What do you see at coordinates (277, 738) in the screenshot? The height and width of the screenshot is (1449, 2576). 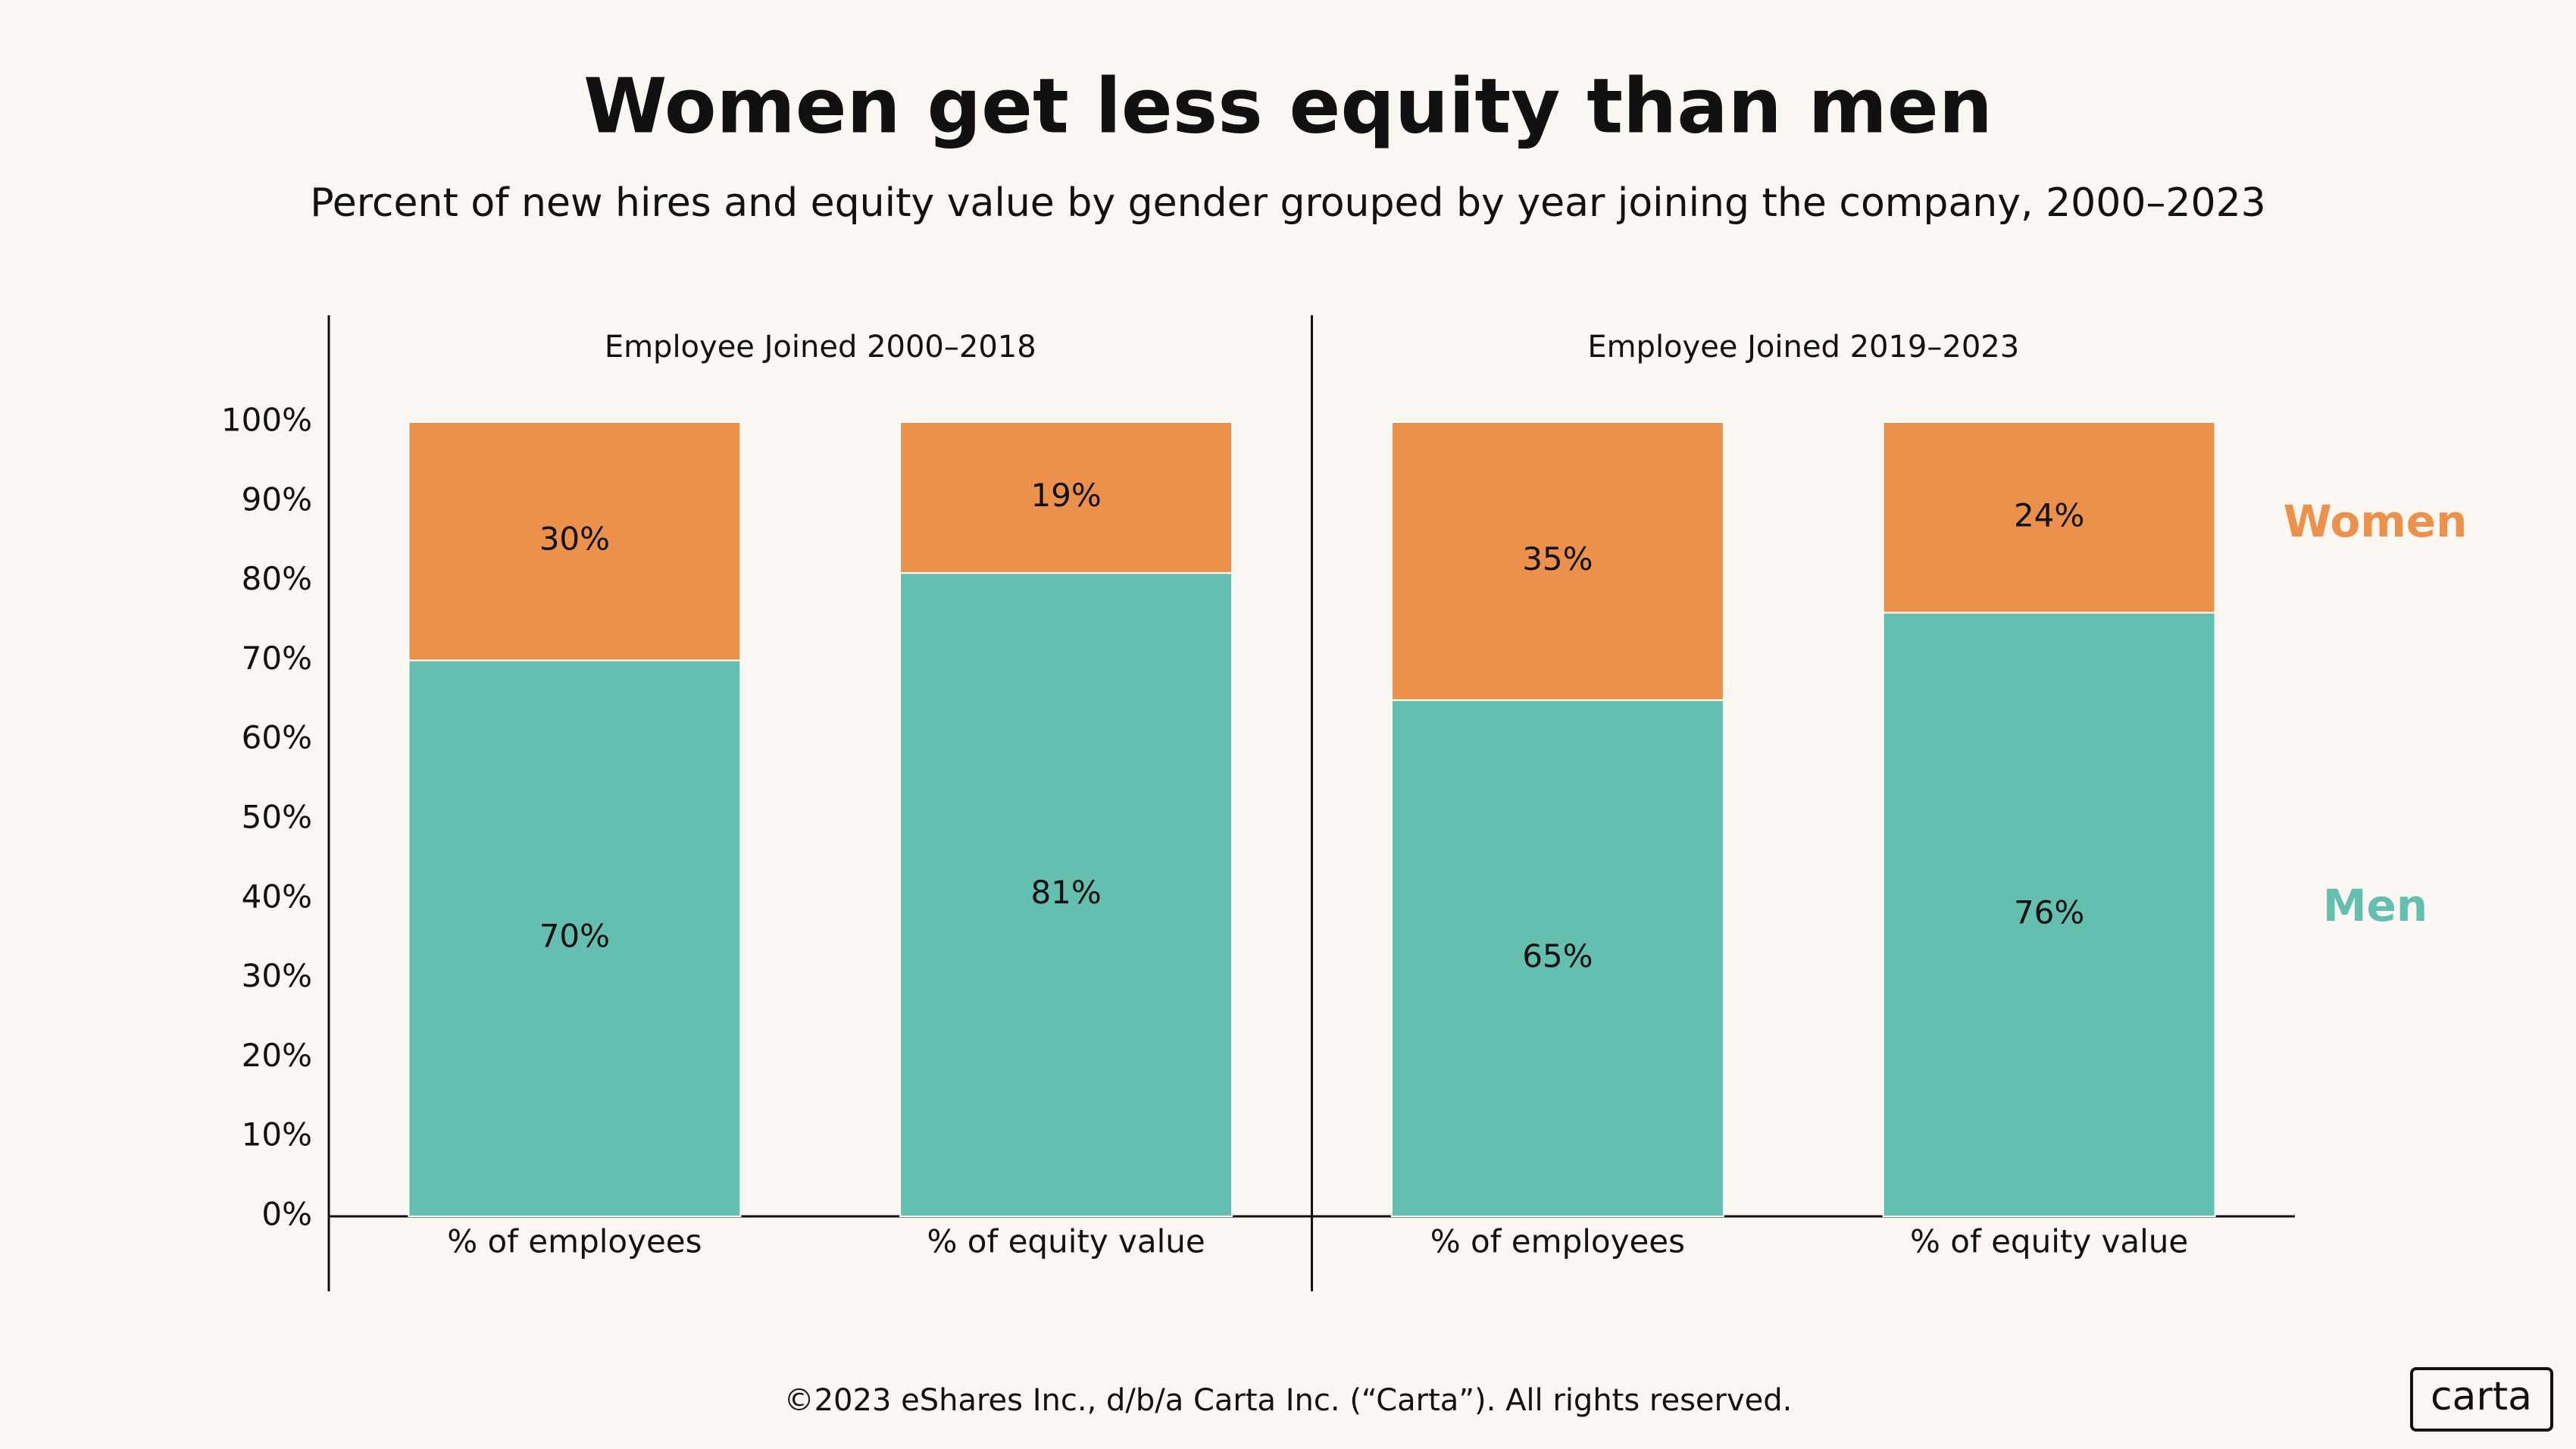 I see `y-tick-label: 60%` at bounding box center [277, 738].